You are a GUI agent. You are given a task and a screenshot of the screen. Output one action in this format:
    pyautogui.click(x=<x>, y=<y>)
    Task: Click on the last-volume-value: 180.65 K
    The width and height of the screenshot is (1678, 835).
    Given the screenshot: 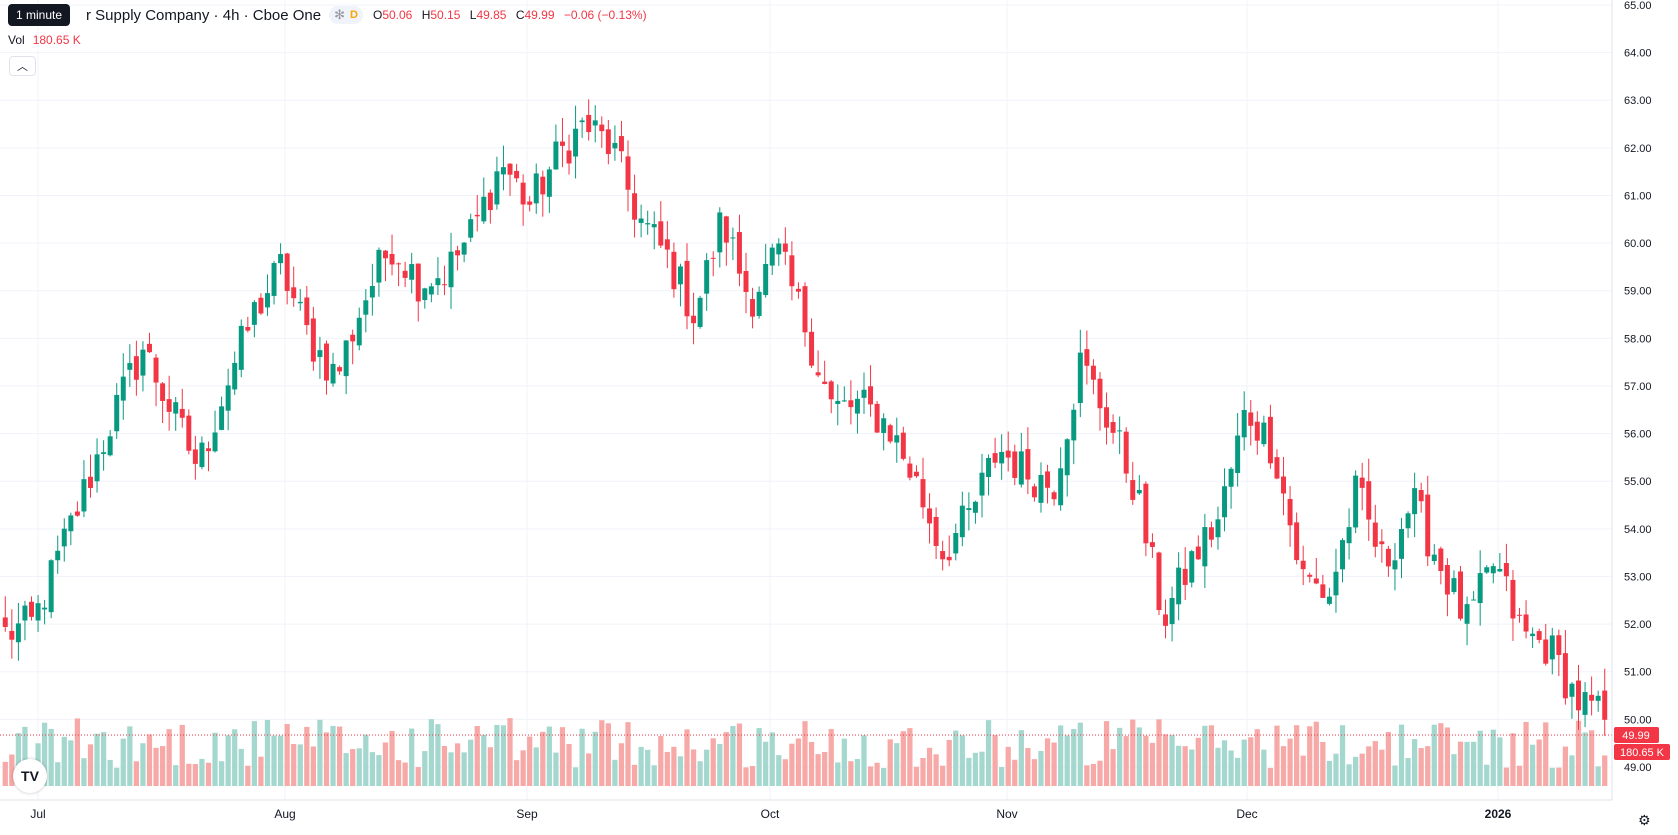 What is the action you would take?
    pyautogui.click(x=1642, y=753)
    